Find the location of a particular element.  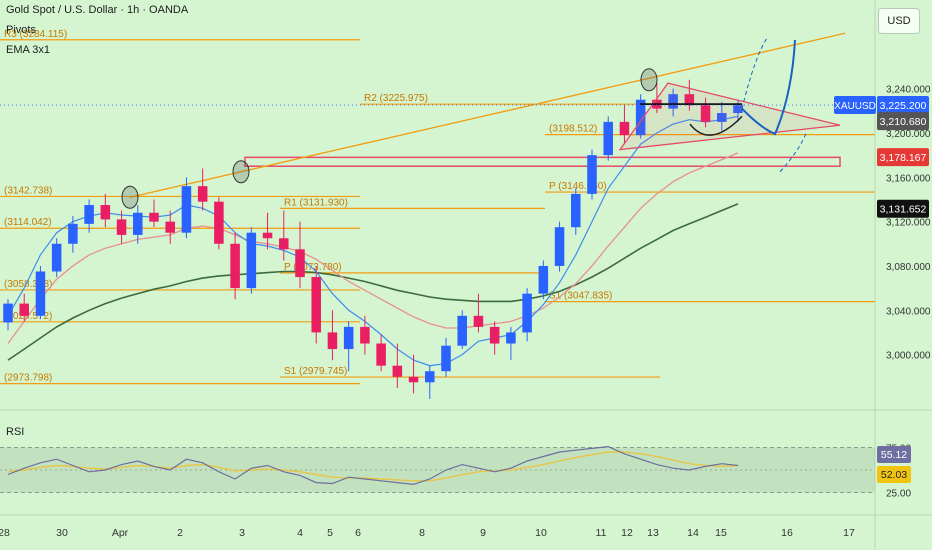

y-tick-label: 3,240.000 is located at coordinates (908, 90).